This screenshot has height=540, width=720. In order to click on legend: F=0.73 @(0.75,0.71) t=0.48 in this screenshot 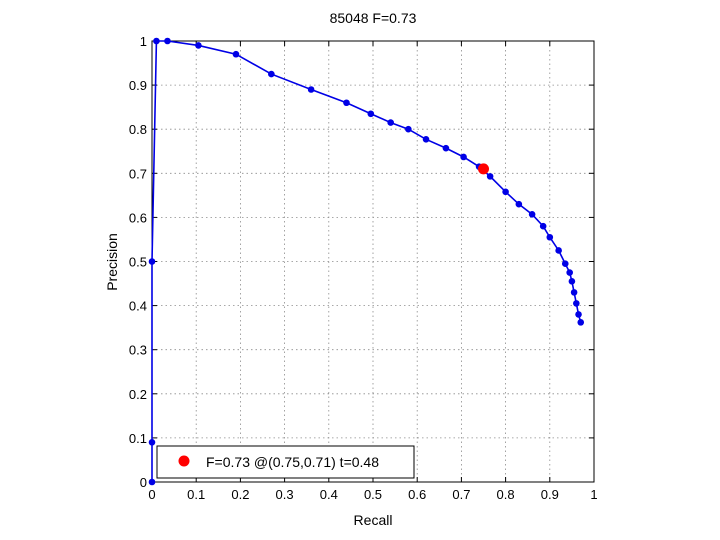, I will do `click(285, 462)`.